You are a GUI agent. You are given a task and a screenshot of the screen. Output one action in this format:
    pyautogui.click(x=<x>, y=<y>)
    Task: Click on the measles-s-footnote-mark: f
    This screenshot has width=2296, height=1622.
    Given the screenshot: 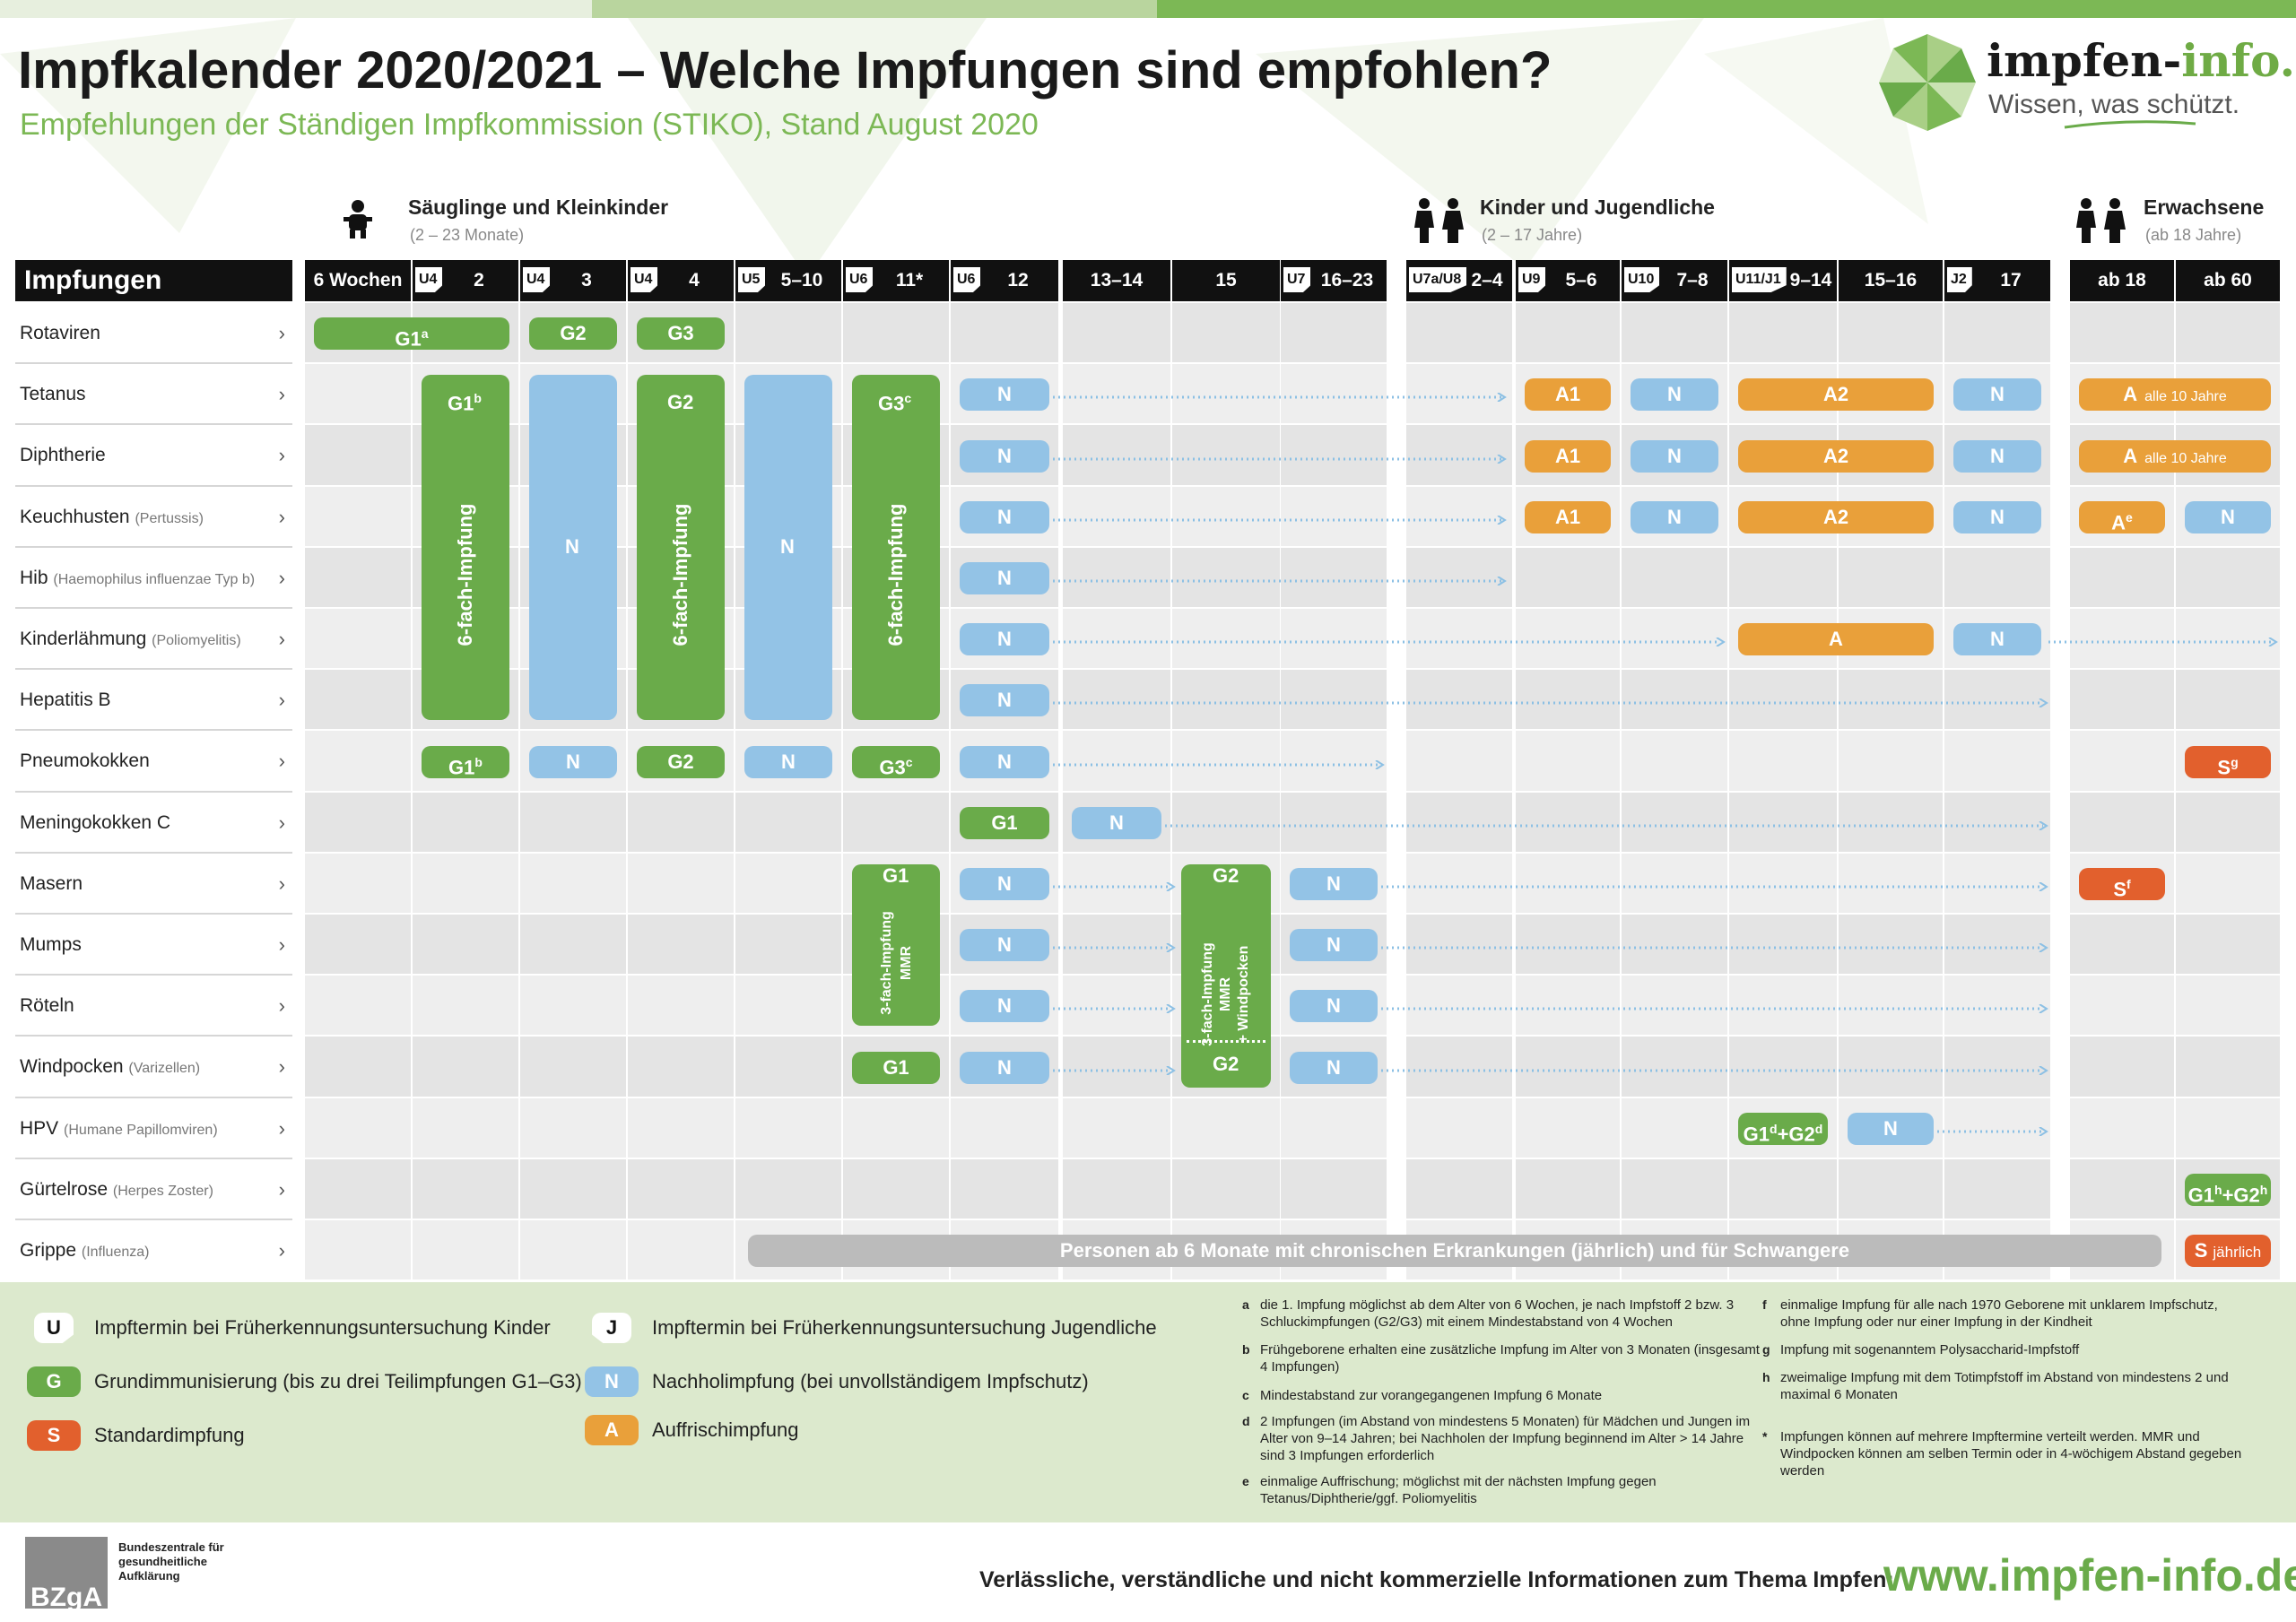 What is the action you would take?
    pyautogui.click(x=2128, y=883)
    